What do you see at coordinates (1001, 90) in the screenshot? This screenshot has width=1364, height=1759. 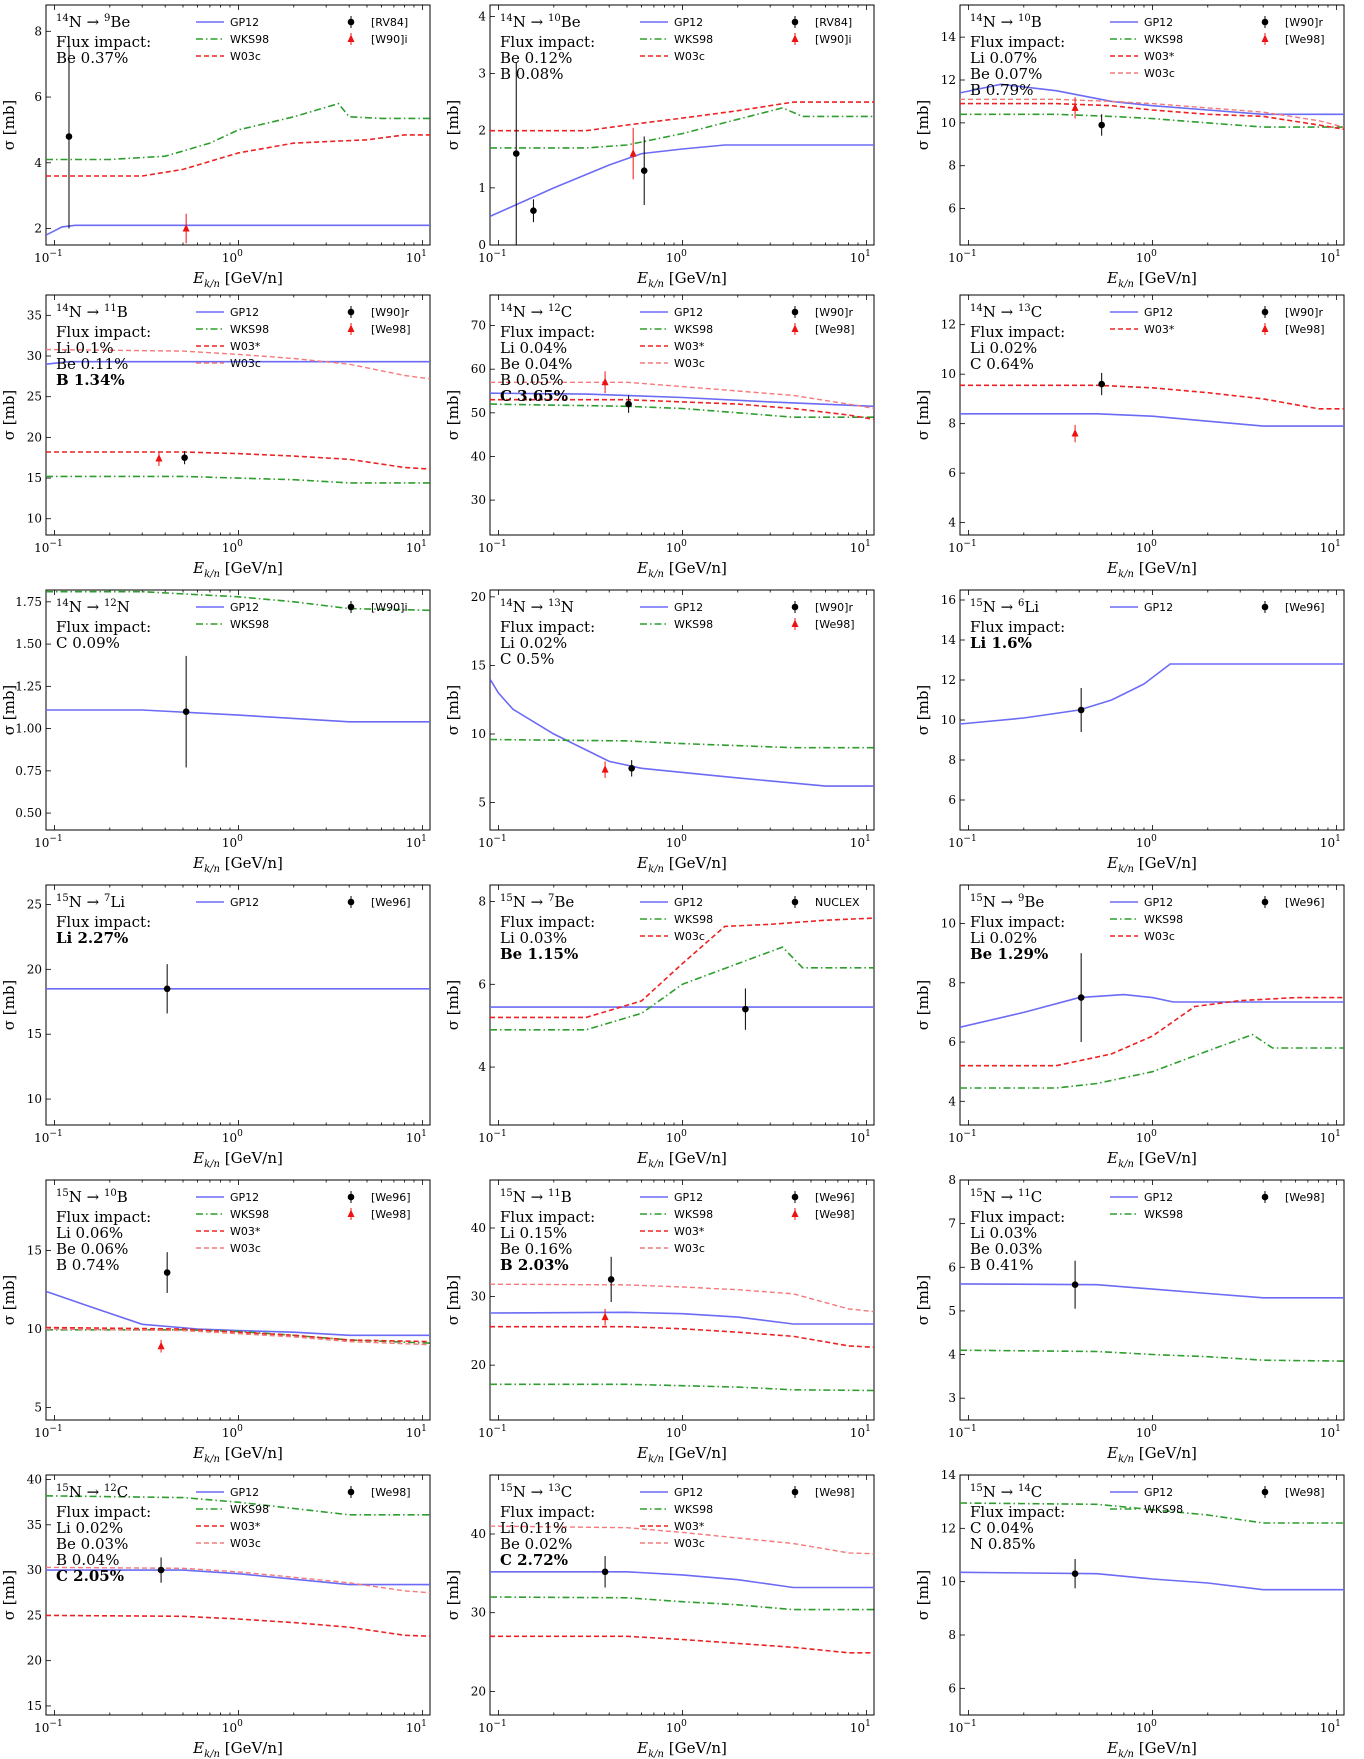 I see `flux-impact-text: B 0.79%` at bounding box center [1001, 90].